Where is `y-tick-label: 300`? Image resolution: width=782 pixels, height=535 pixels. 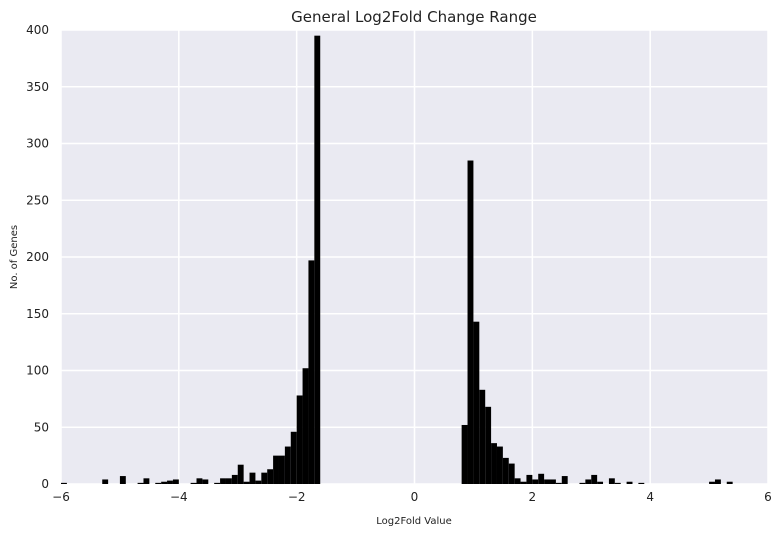 y-tick-label: 300 is located at coordinates (37, 144).